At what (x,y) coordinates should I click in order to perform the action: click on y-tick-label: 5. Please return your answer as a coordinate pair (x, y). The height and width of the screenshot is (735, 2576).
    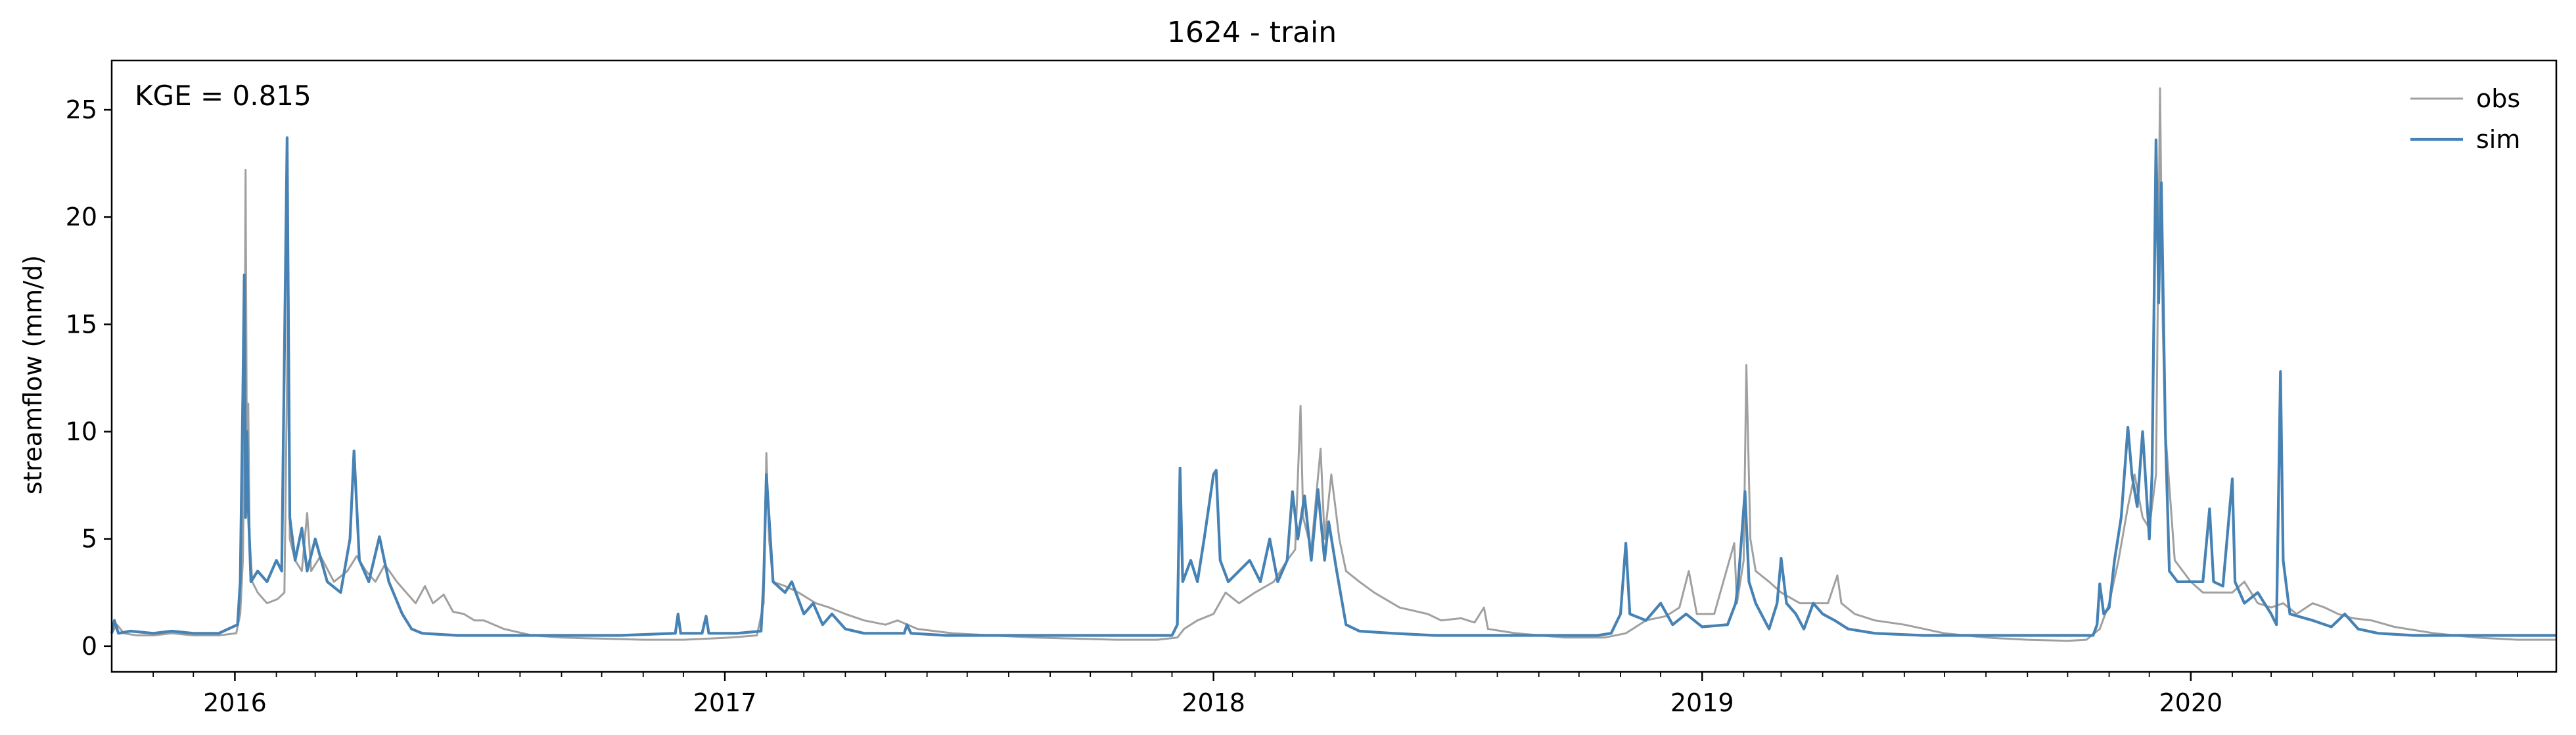
    Looking at the image, I should click on (89, 539).